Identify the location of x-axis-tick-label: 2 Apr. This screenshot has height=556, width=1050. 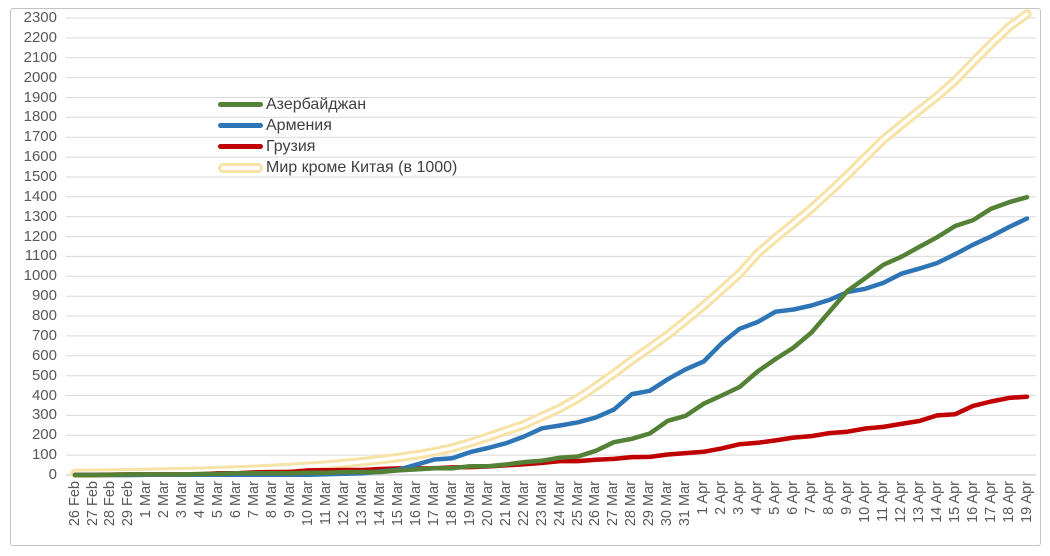
(721, 498).